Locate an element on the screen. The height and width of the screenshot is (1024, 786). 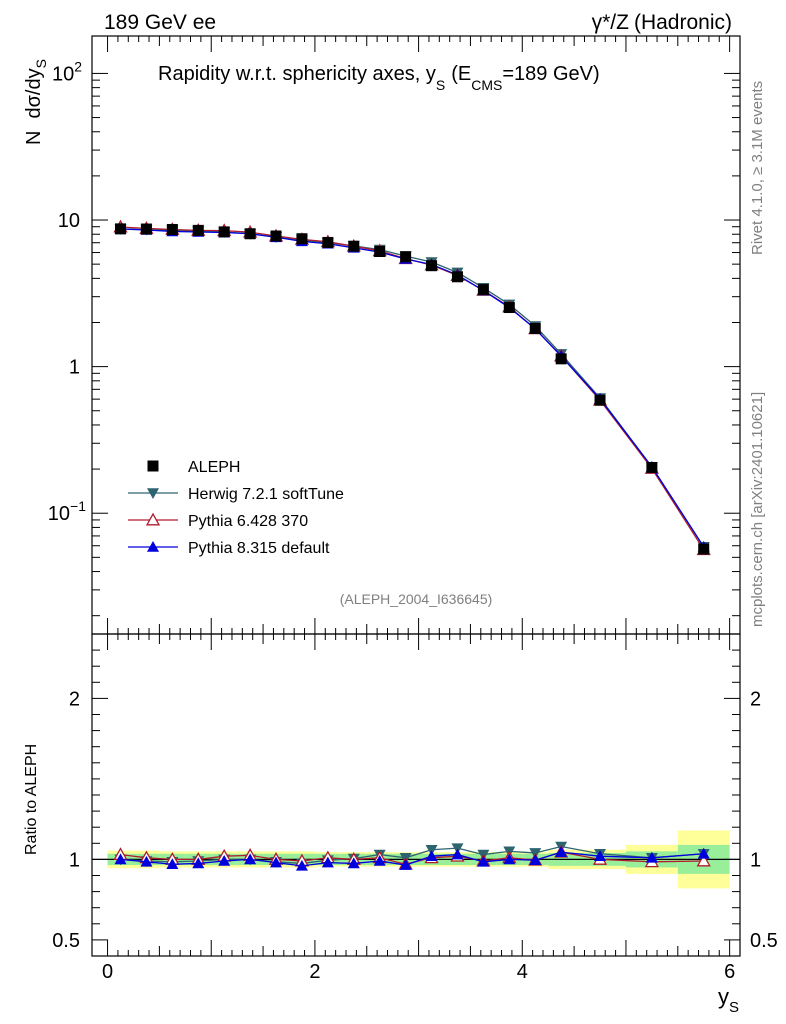
header-right-symbol: γ*/Z is located at coordinates (611, 22).